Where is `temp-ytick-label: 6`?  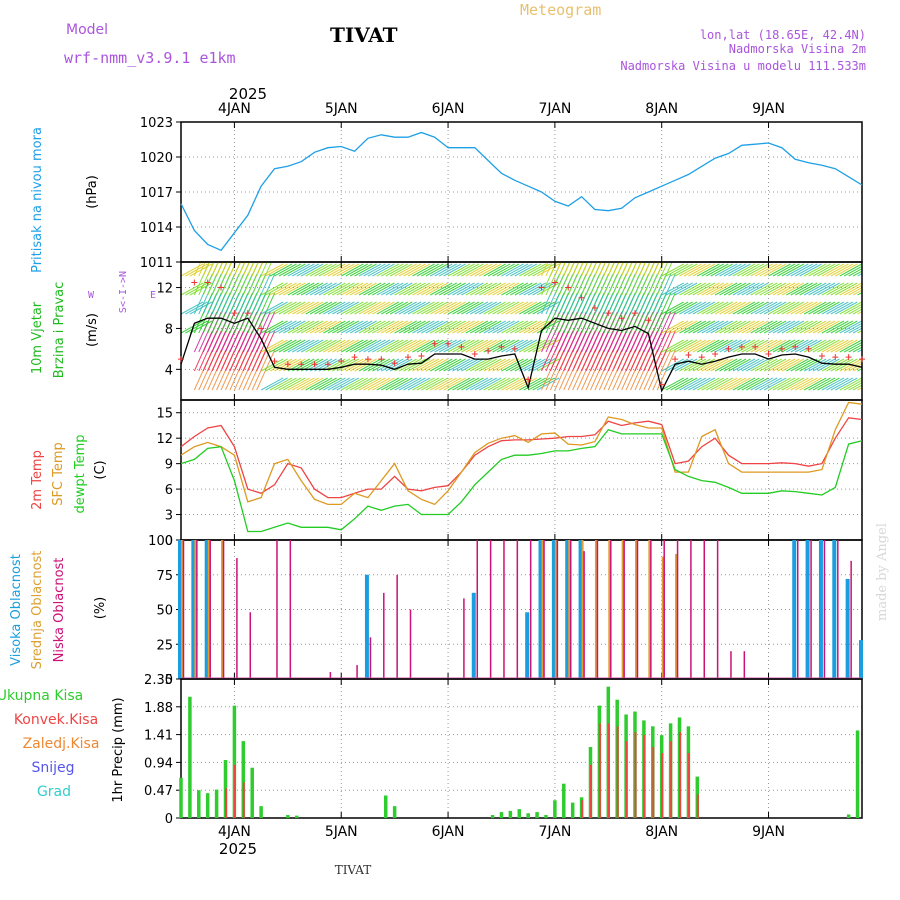
temp-ytick-label: 6 is located at coordinates (169, 490).